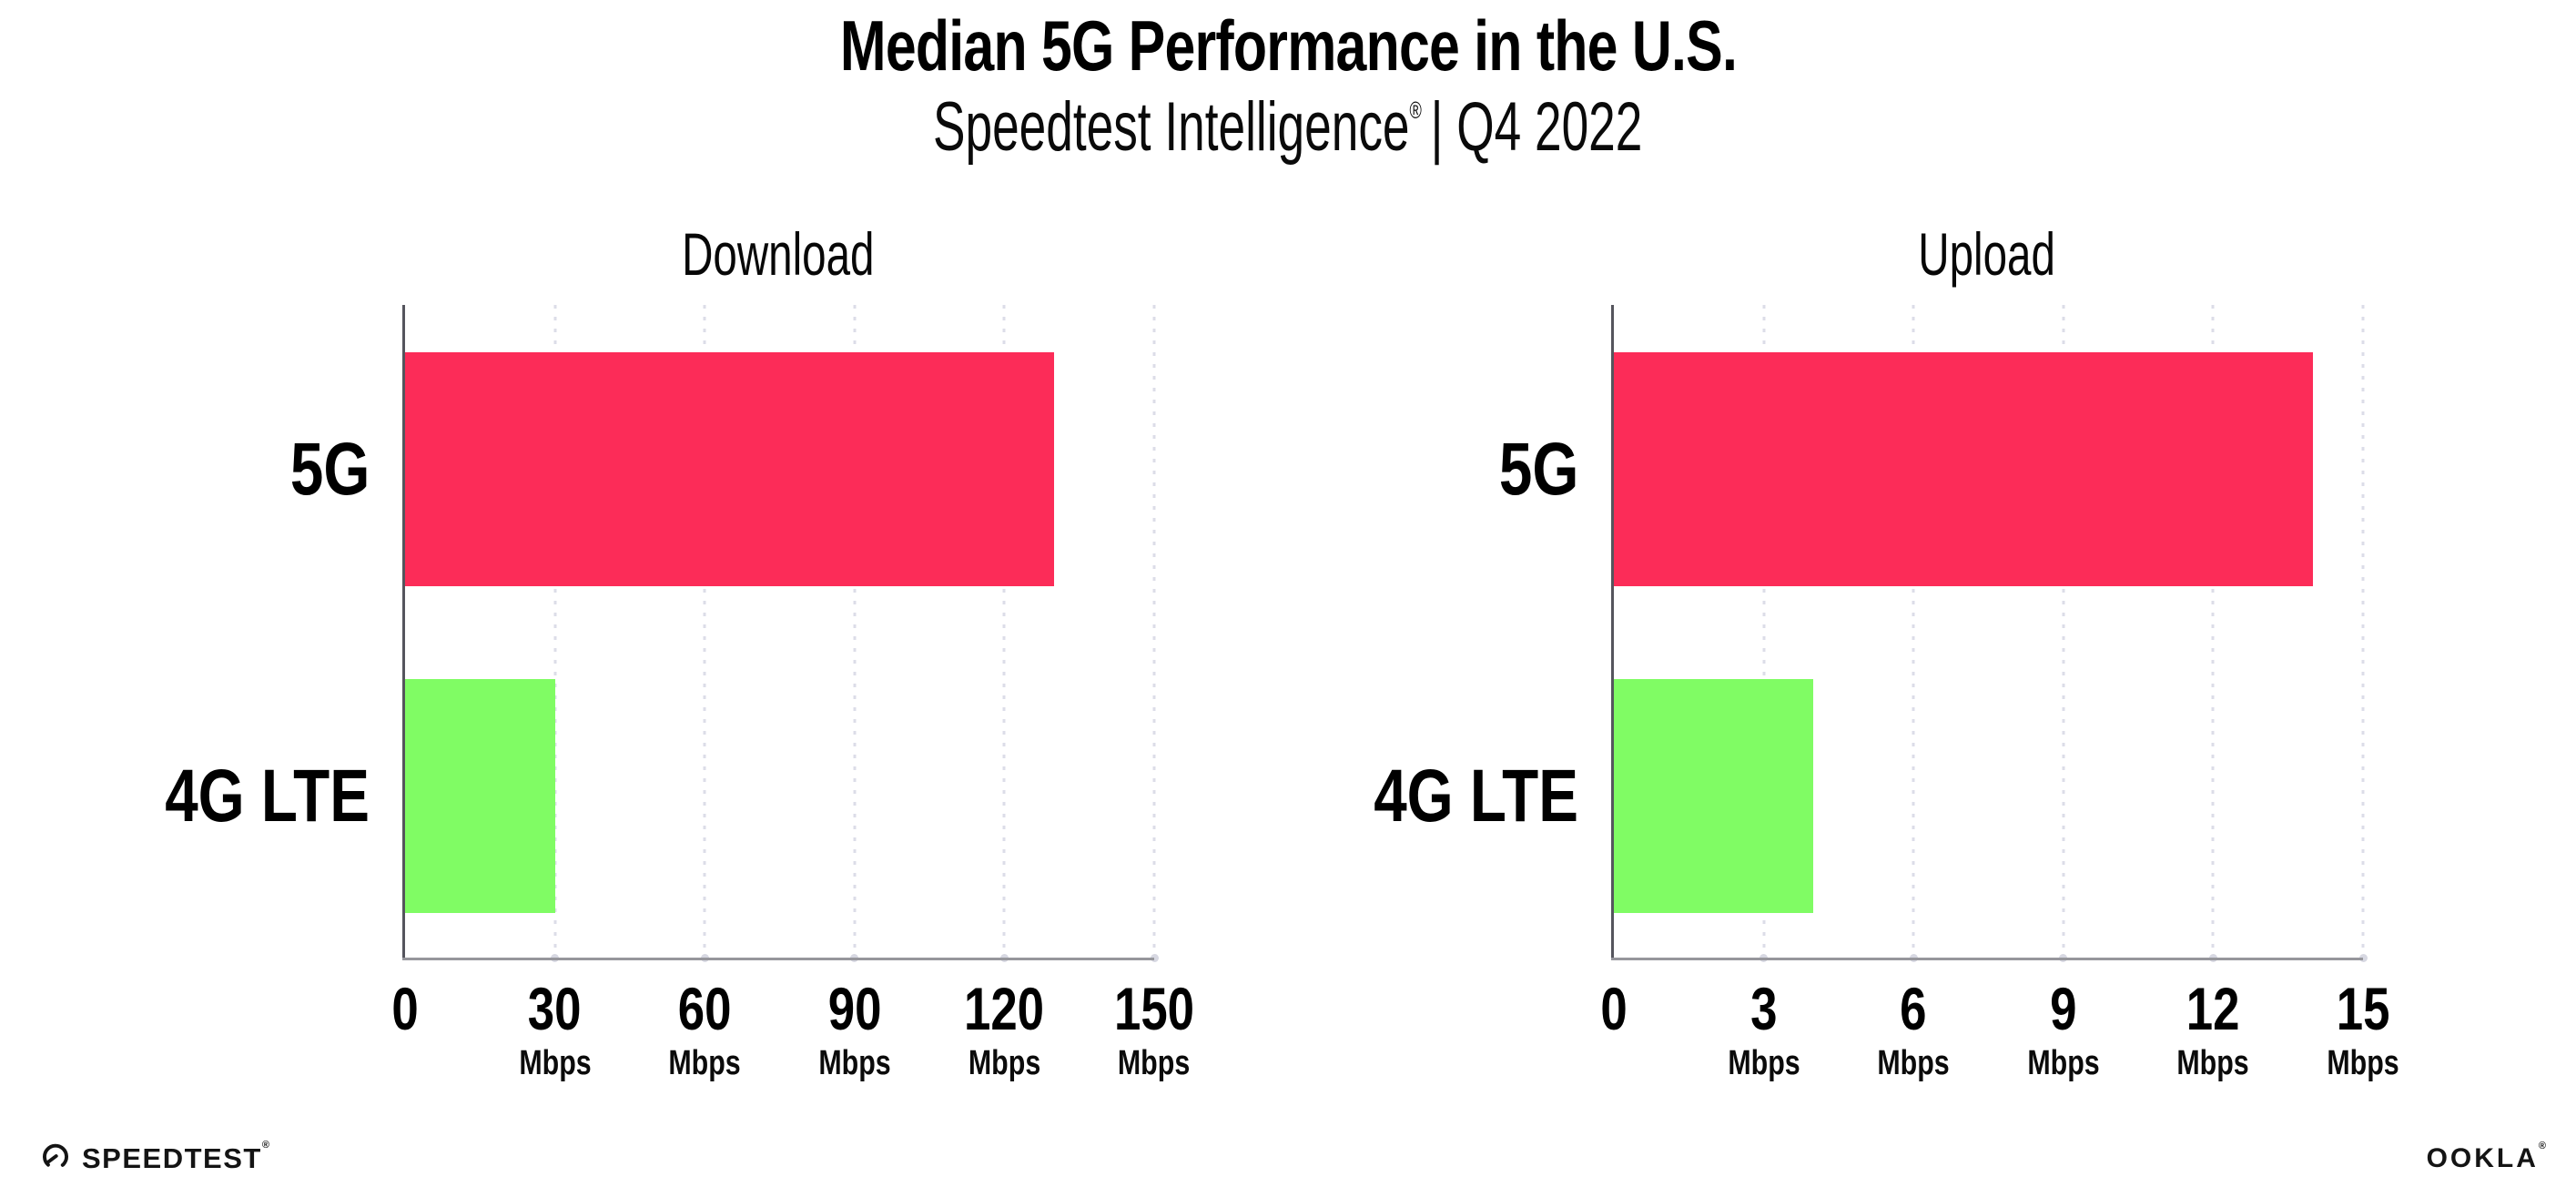  I want to click on x-tick: 150 Mbps, so click(1154, 1030).